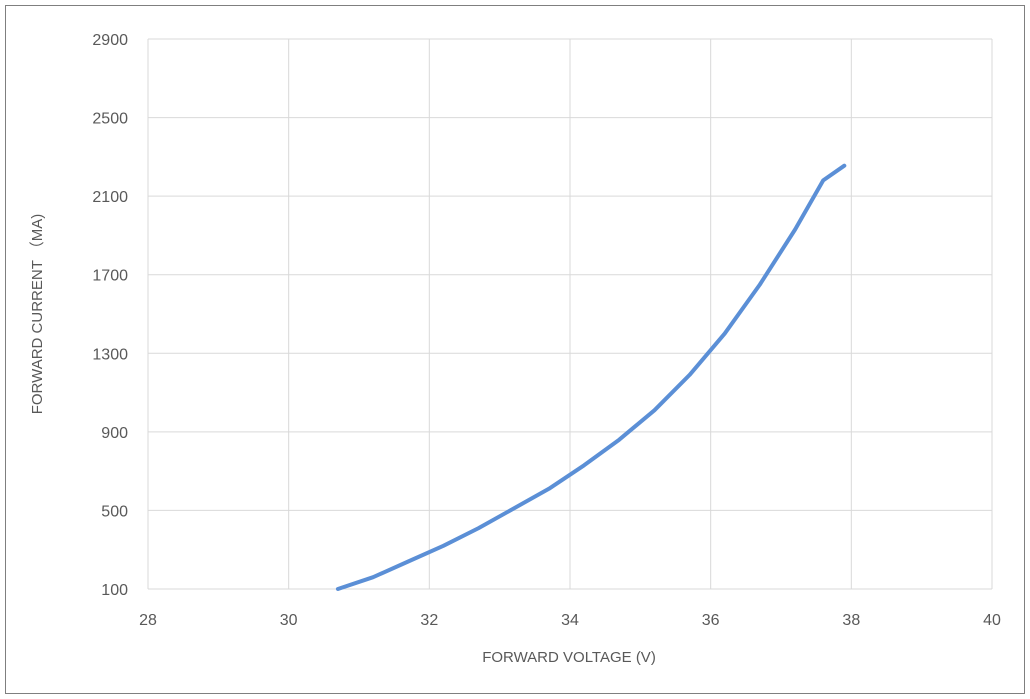  Describe the element at coordinates (992, 620) in the screenshot. I see `x-tick-label: 40` at that location.